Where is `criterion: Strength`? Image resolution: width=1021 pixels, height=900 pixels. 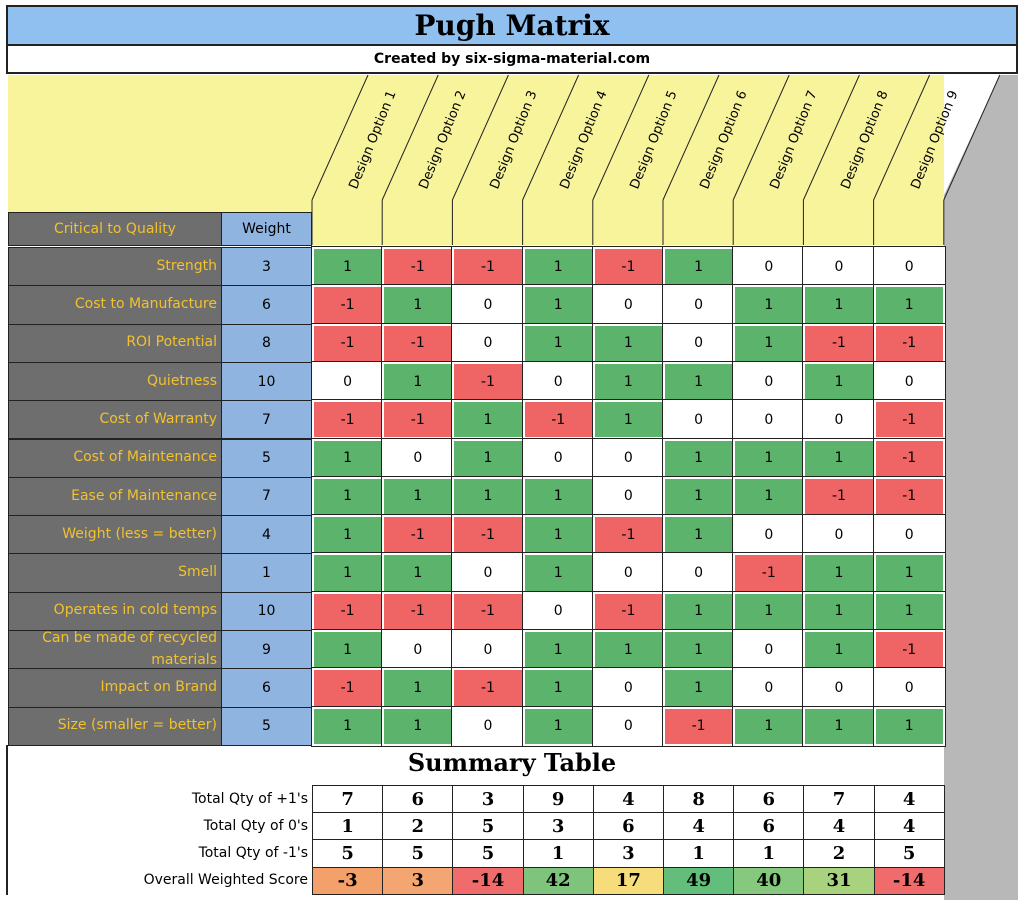
criterion: Strength is located at coordinates (115, 267).